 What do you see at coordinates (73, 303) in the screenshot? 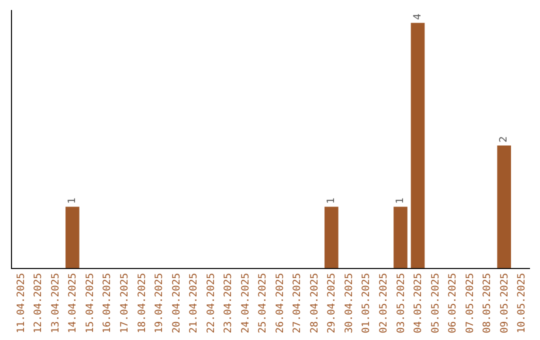
I see `x-tick-label: 14.04.2025` at bounding box center [73, 303].